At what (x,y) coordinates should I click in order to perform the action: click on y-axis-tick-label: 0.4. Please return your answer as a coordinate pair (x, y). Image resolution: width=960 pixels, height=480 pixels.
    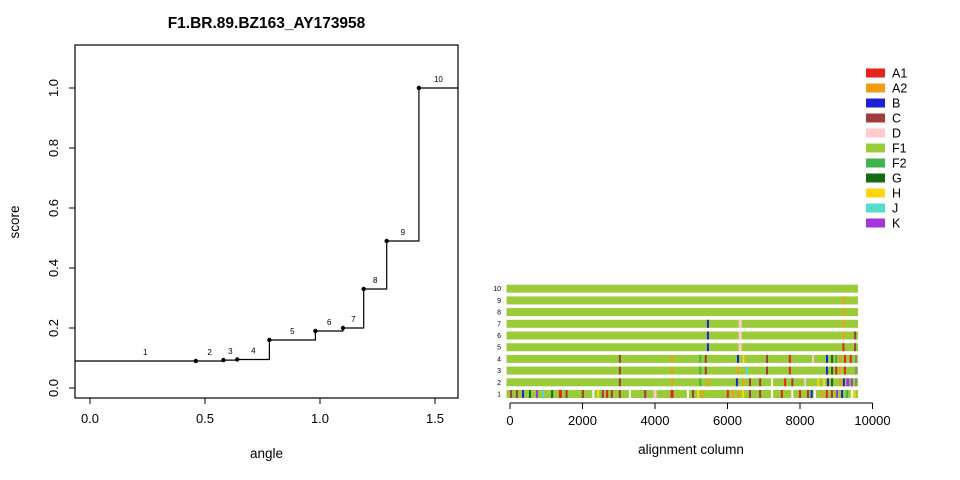
    Looking at the image, I should click on (53, 268).